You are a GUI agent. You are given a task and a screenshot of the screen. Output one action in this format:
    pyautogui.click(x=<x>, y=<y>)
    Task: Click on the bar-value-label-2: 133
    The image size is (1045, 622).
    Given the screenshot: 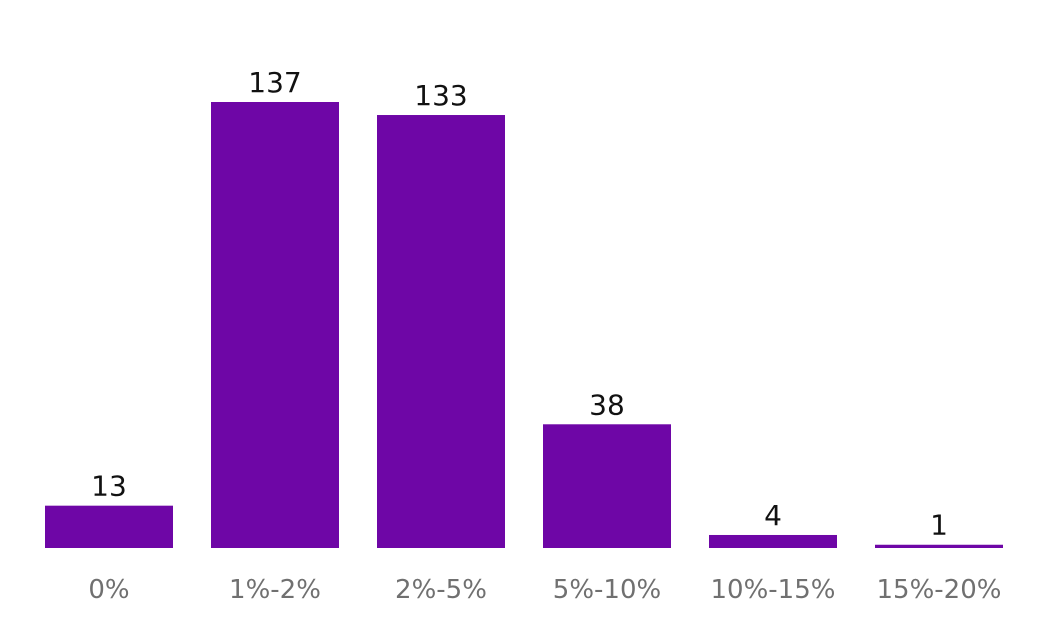 What is the action you would take?
    pyautogui.click(x=440, y=95)
    